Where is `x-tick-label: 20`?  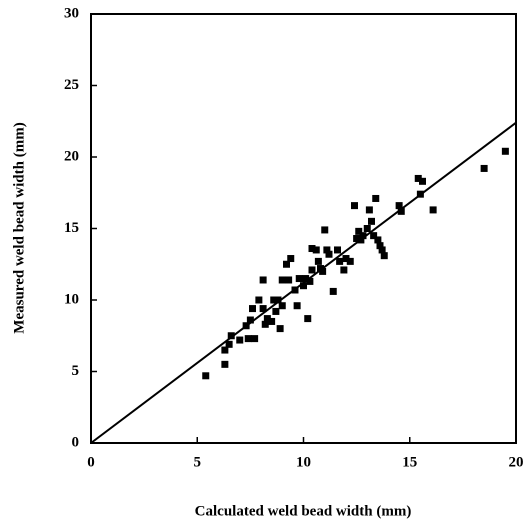 x-tick-label: 20 is located at coordinates (516, 462).